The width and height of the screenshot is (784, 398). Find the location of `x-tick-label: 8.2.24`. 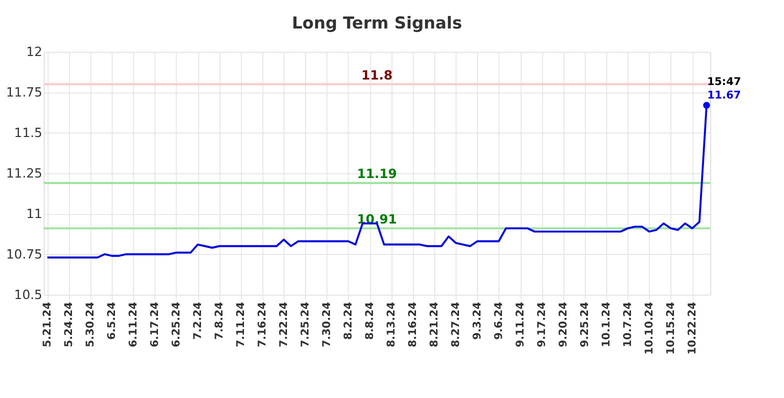

x-tick-label: 8.2.24 is located at coordinates (348, 321).